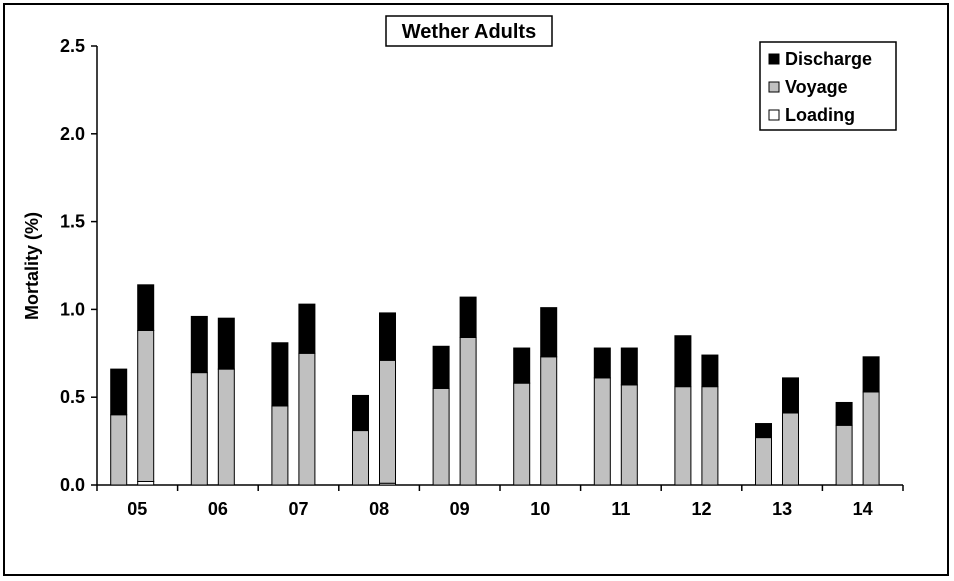 Image resolution: width=954 pixels, height=581 pixels. I want to click on y-axis-label: Mortality (%), so click(32, 266).